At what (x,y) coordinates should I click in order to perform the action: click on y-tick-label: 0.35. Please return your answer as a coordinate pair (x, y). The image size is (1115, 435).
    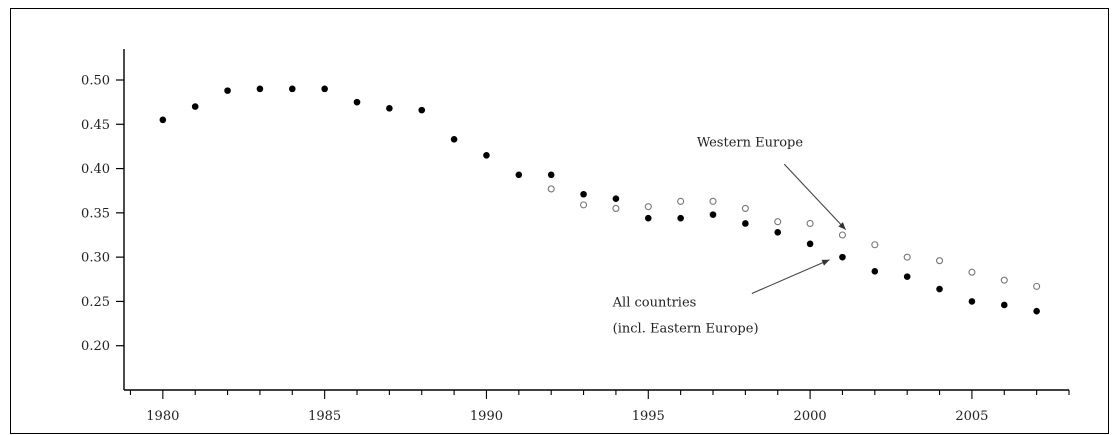
    Looking at the image, I should click on (95, 213).